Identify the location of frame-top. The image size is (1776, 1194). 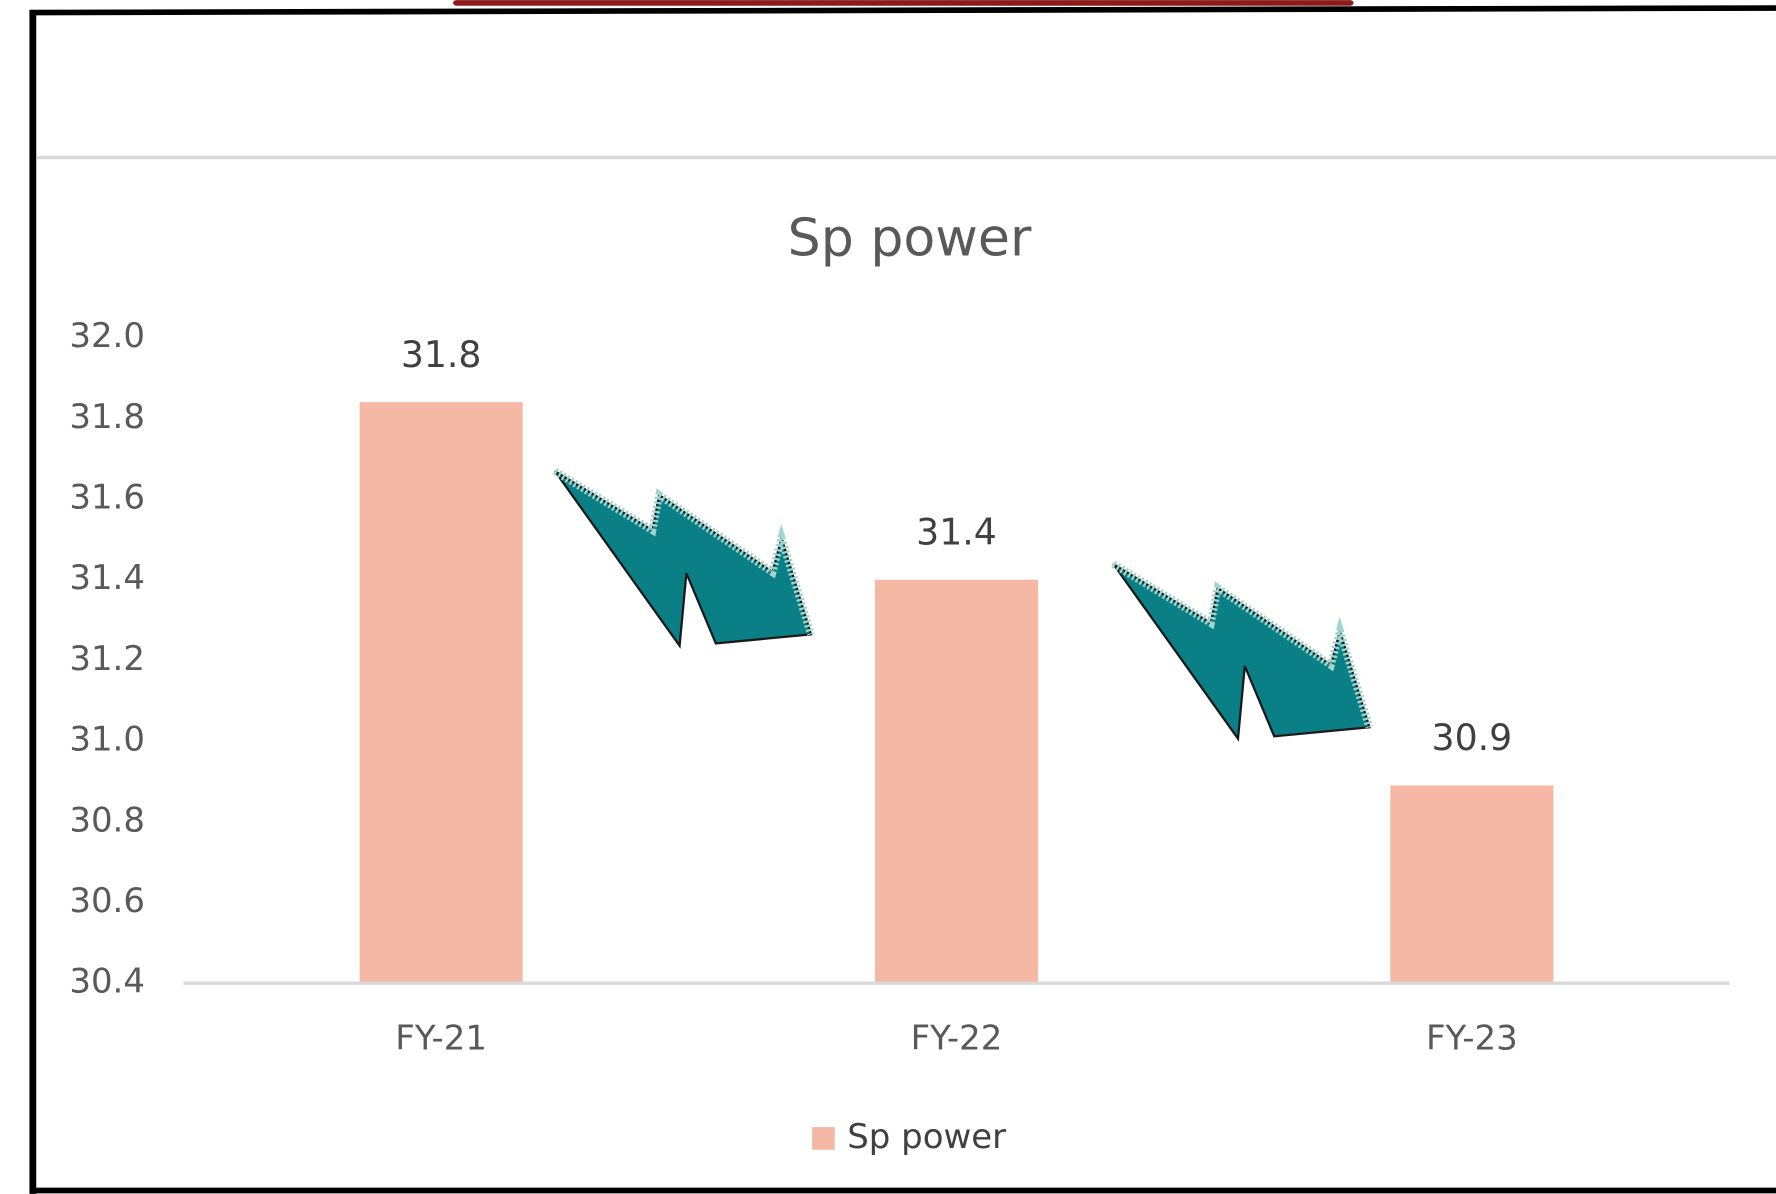
(902, 10).